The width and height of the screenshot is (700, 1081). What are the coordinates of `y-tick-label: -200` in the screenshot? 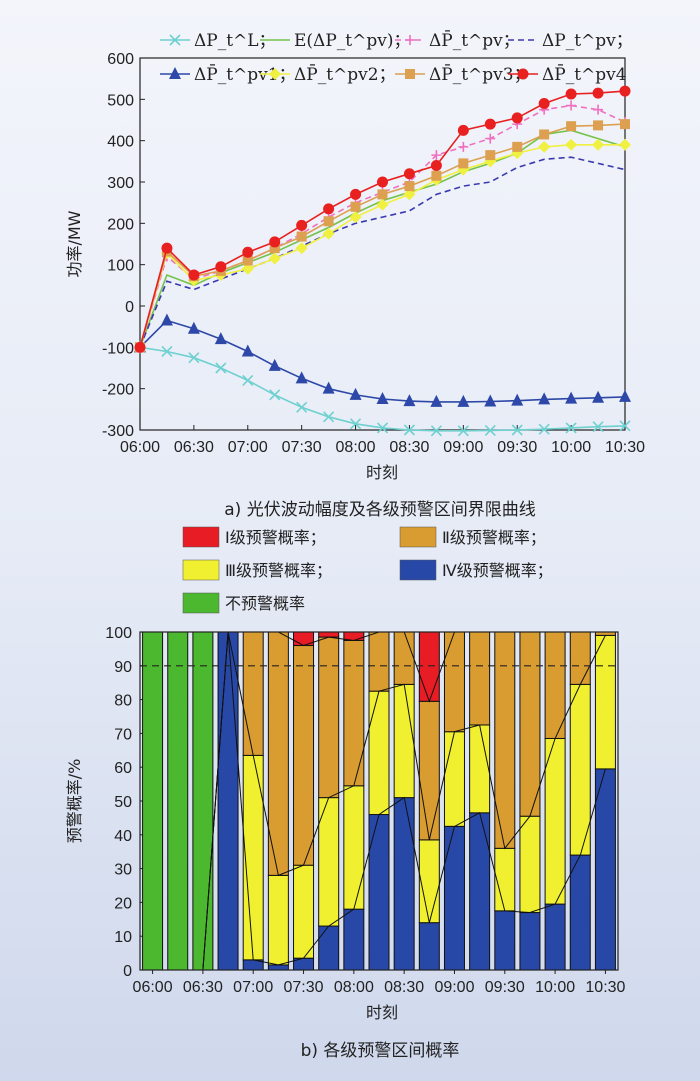 It's located at (118, 390).